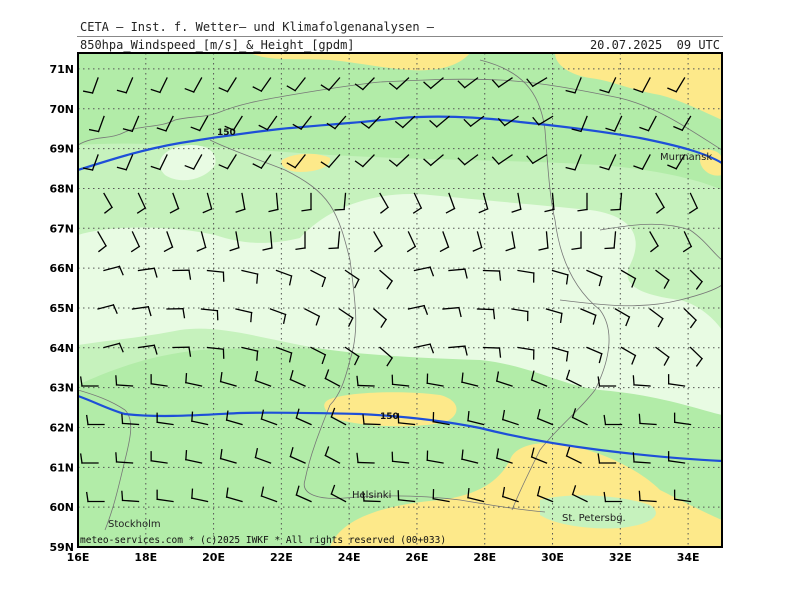  I want to click on product-title: 850hpa_Windspeed_[m/s]_&_Height_[gpdm], so click(217, 45).